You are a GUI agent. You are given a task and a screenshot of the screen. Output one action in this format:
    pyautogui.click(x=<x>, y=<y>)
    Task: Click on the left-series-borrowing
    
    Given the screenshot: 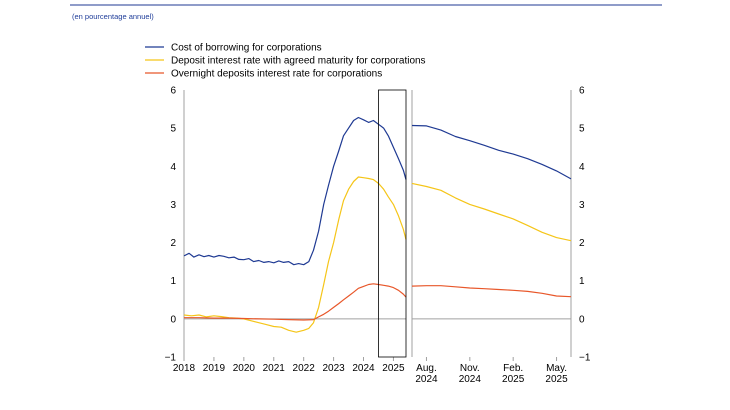 What is the action you would take?
    pyautogui.click(x=295, y=191)
    